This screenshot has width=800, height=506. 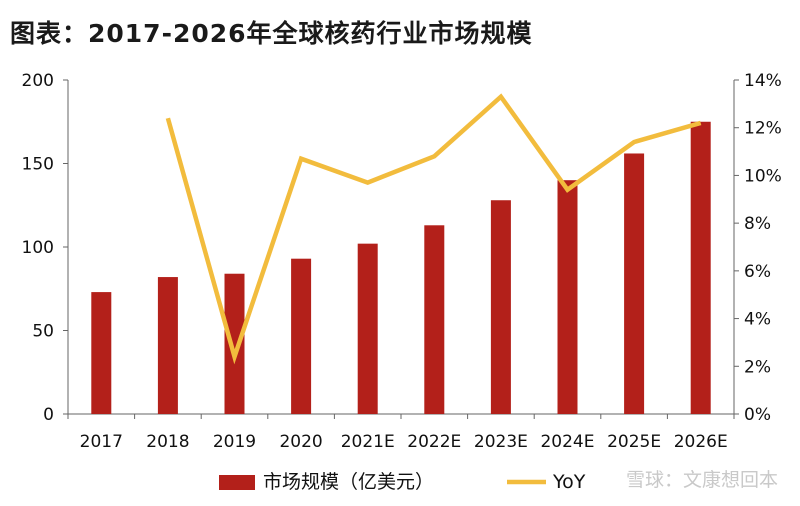 I want to click on x-tick-label: 2025E, so click(x=634, y=442).